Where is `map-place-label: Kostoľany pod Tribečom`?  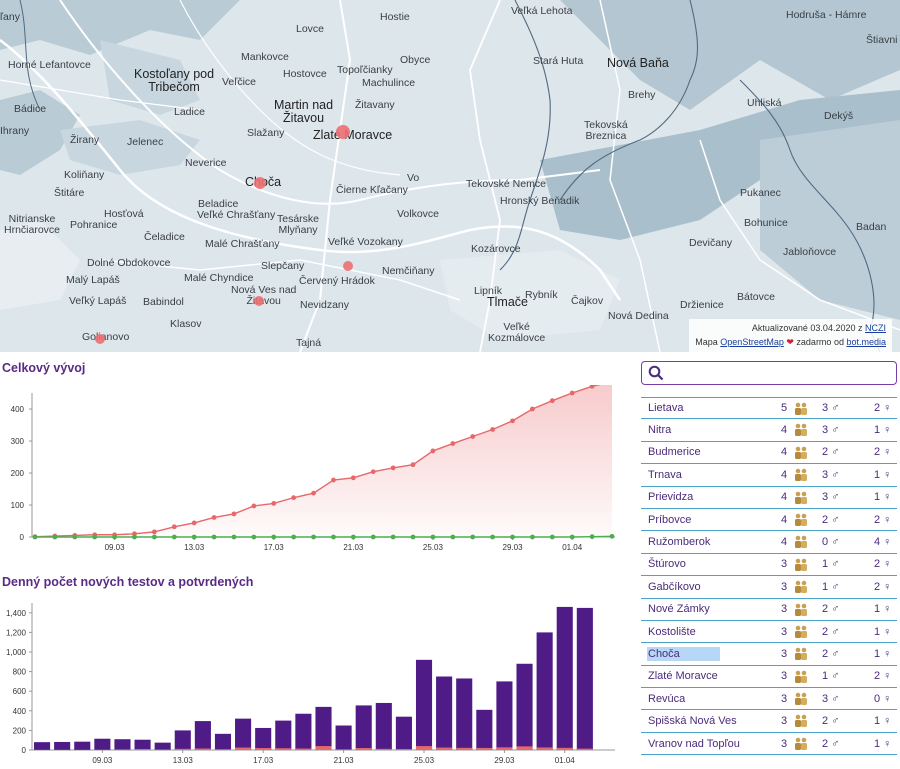
map-place-label: Kostoľany pod Tribečom is located at coordinates (174, 81).